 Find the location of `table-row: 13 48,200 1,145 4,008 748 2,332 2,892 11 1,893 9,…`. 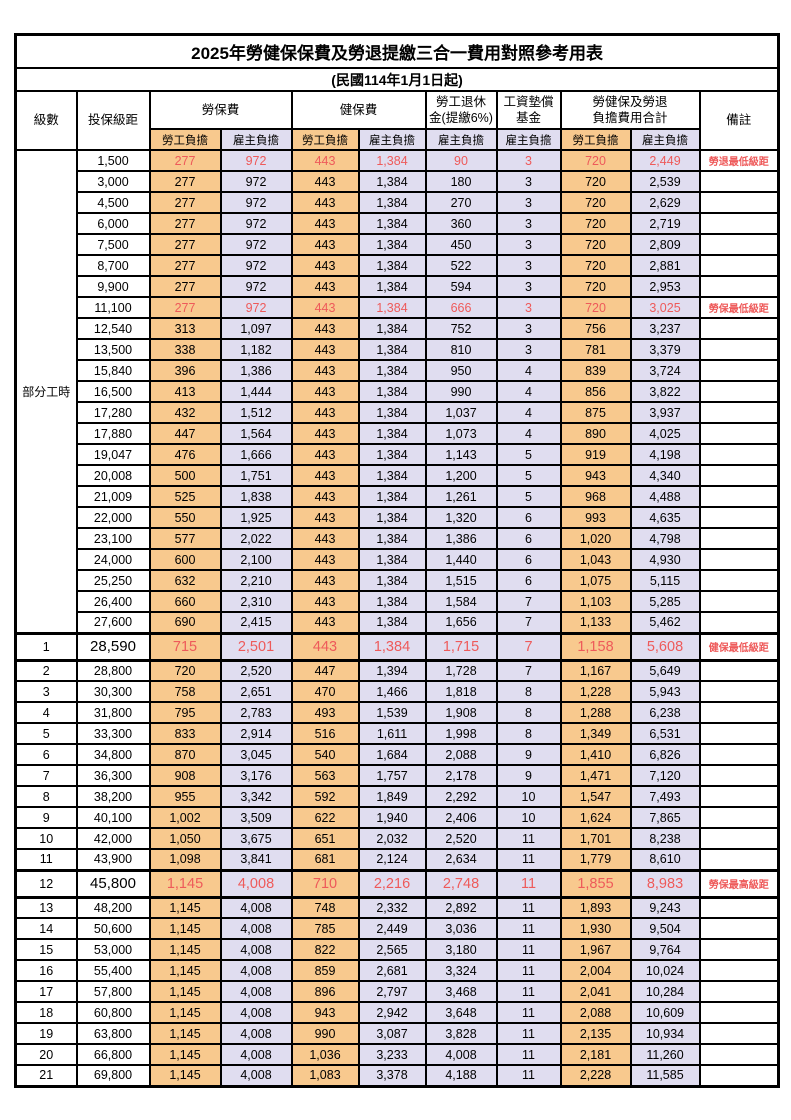

table-row: 13 48,200 1,145 4,008 748 2,332 2,892 11 1,893 9,… is located at coordinates (397, 907).